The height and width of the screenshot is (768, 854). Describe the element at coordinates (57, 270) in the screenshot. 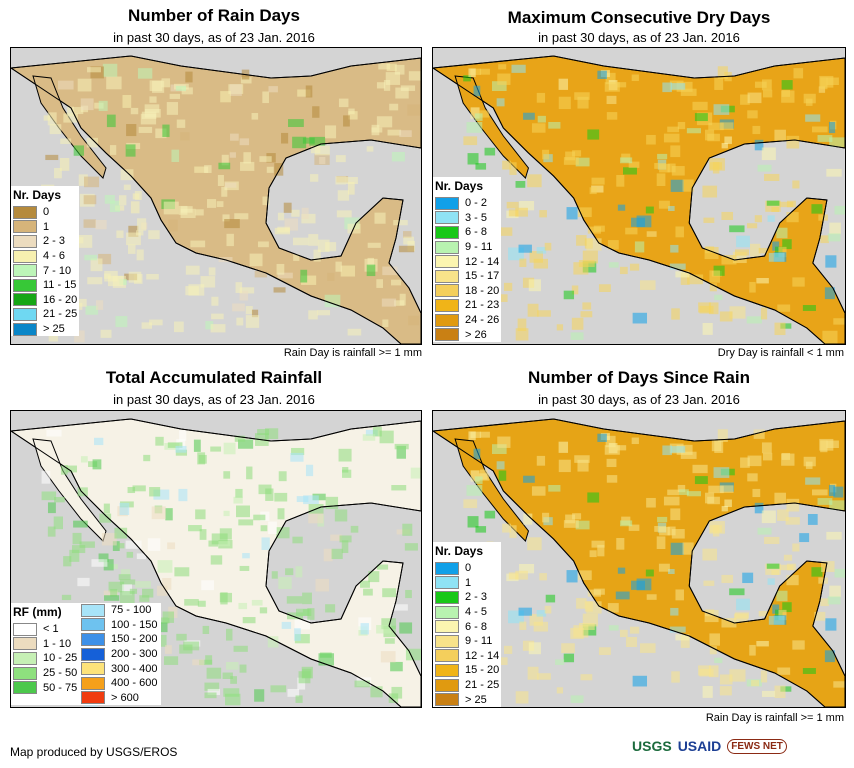

I see `legend-label: 7 - 10` at that location.